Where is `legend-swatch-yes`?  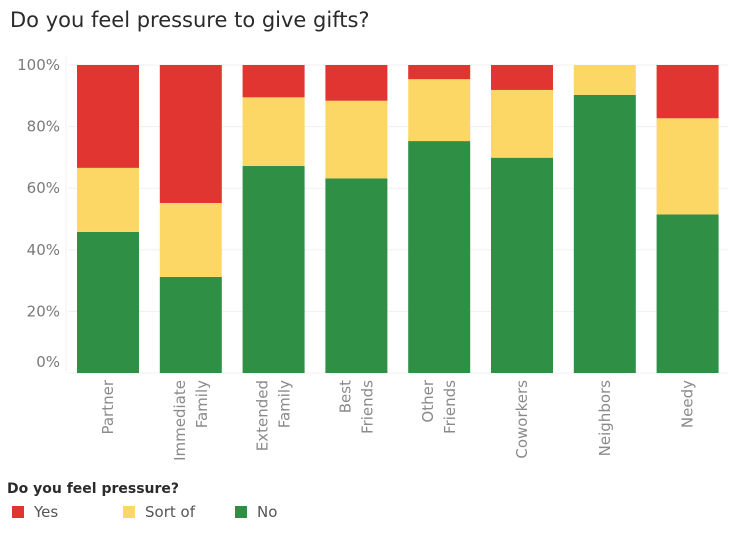 legend-swatch-yes is located at coordinates (18, 512).